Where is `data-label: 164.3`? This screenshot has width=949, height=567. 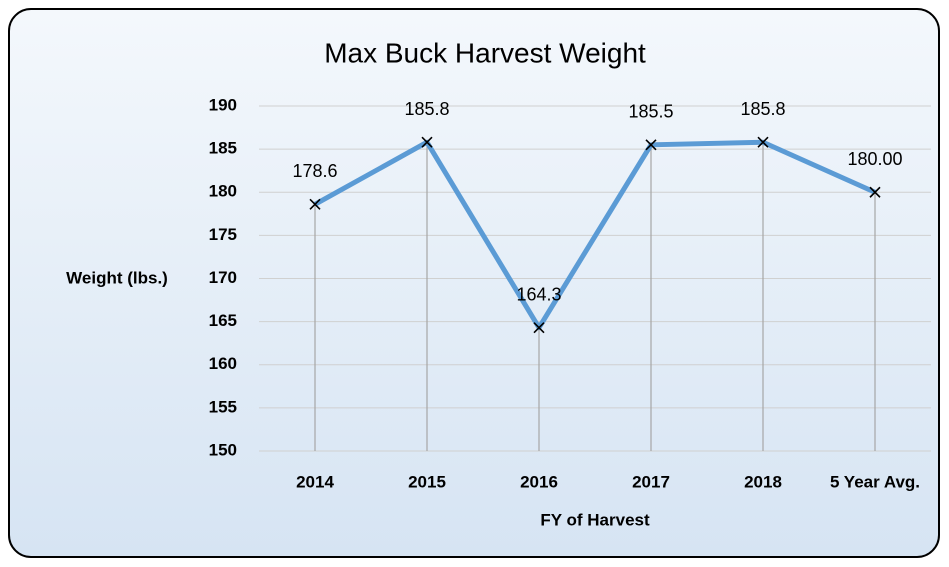
data-label: 164.3 is located at coordinates (538, 294).